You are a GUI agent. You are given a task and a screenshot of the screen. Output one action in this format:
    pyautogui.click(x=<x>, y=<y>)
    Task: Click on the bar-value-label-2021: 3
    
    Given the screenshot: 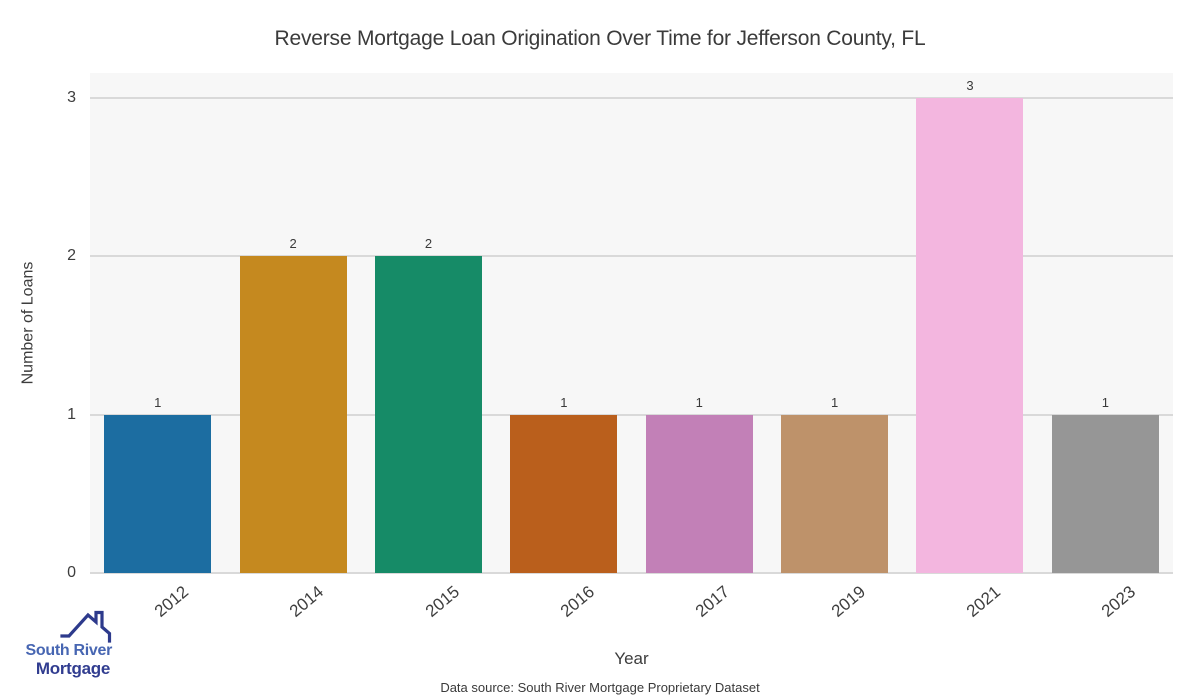 What is the action you would take?
    pyautogui.click(x=970, y=86)
    